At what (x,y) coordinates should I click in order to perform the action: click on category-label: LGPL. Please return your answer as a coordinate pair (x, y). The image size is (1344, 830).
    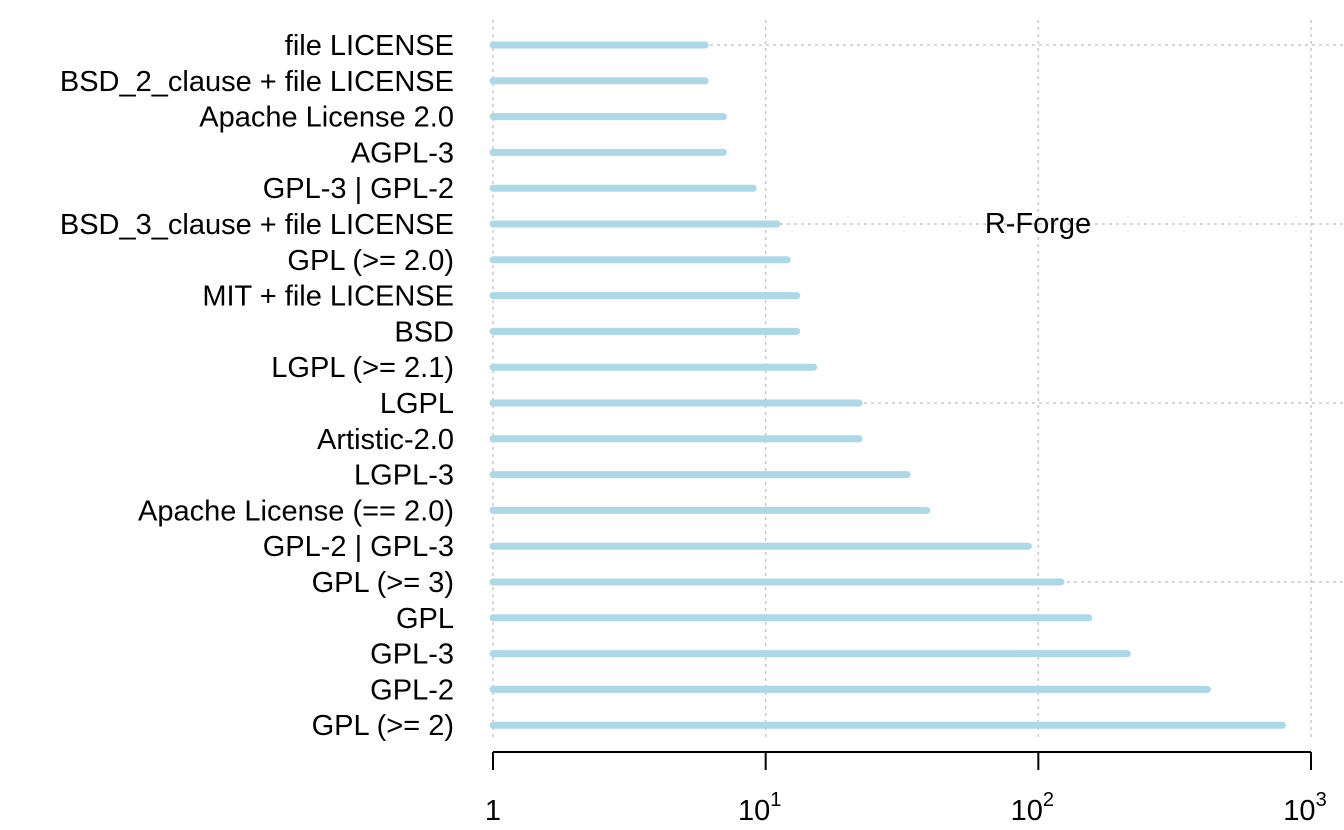
    Looking at the image, I should click on (417, 404).